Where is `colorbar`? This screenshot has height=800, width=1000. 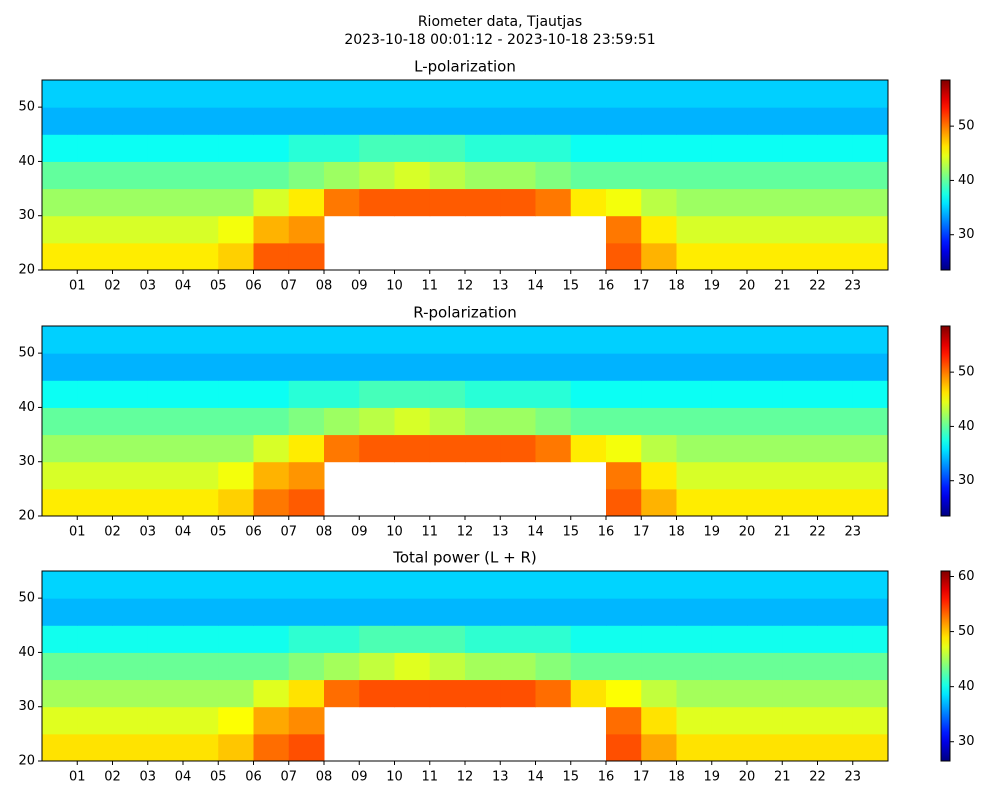
colorbar is located at coordinates (945, 421).